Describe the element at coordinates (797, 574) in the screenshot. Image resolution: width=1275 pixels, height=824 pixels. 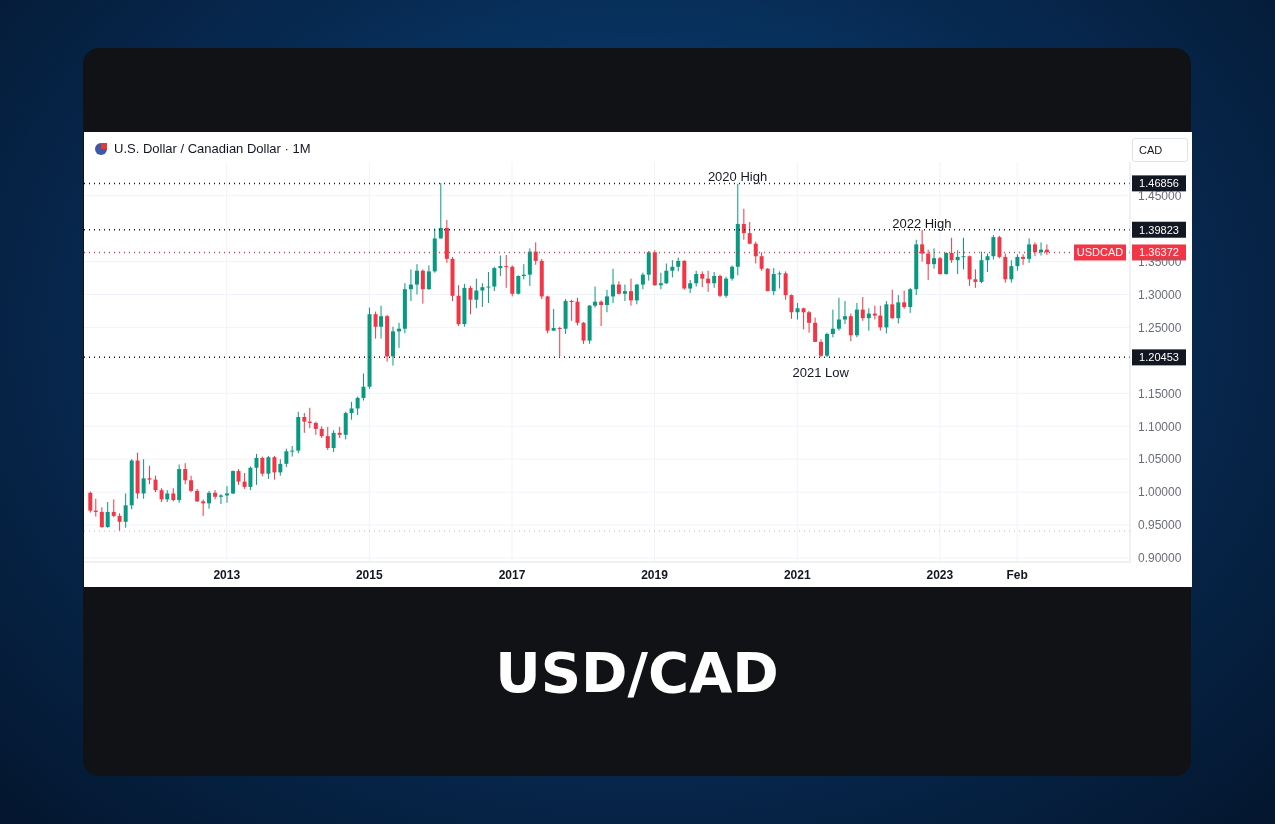
I see `x-tick-label: 2021` at that location.